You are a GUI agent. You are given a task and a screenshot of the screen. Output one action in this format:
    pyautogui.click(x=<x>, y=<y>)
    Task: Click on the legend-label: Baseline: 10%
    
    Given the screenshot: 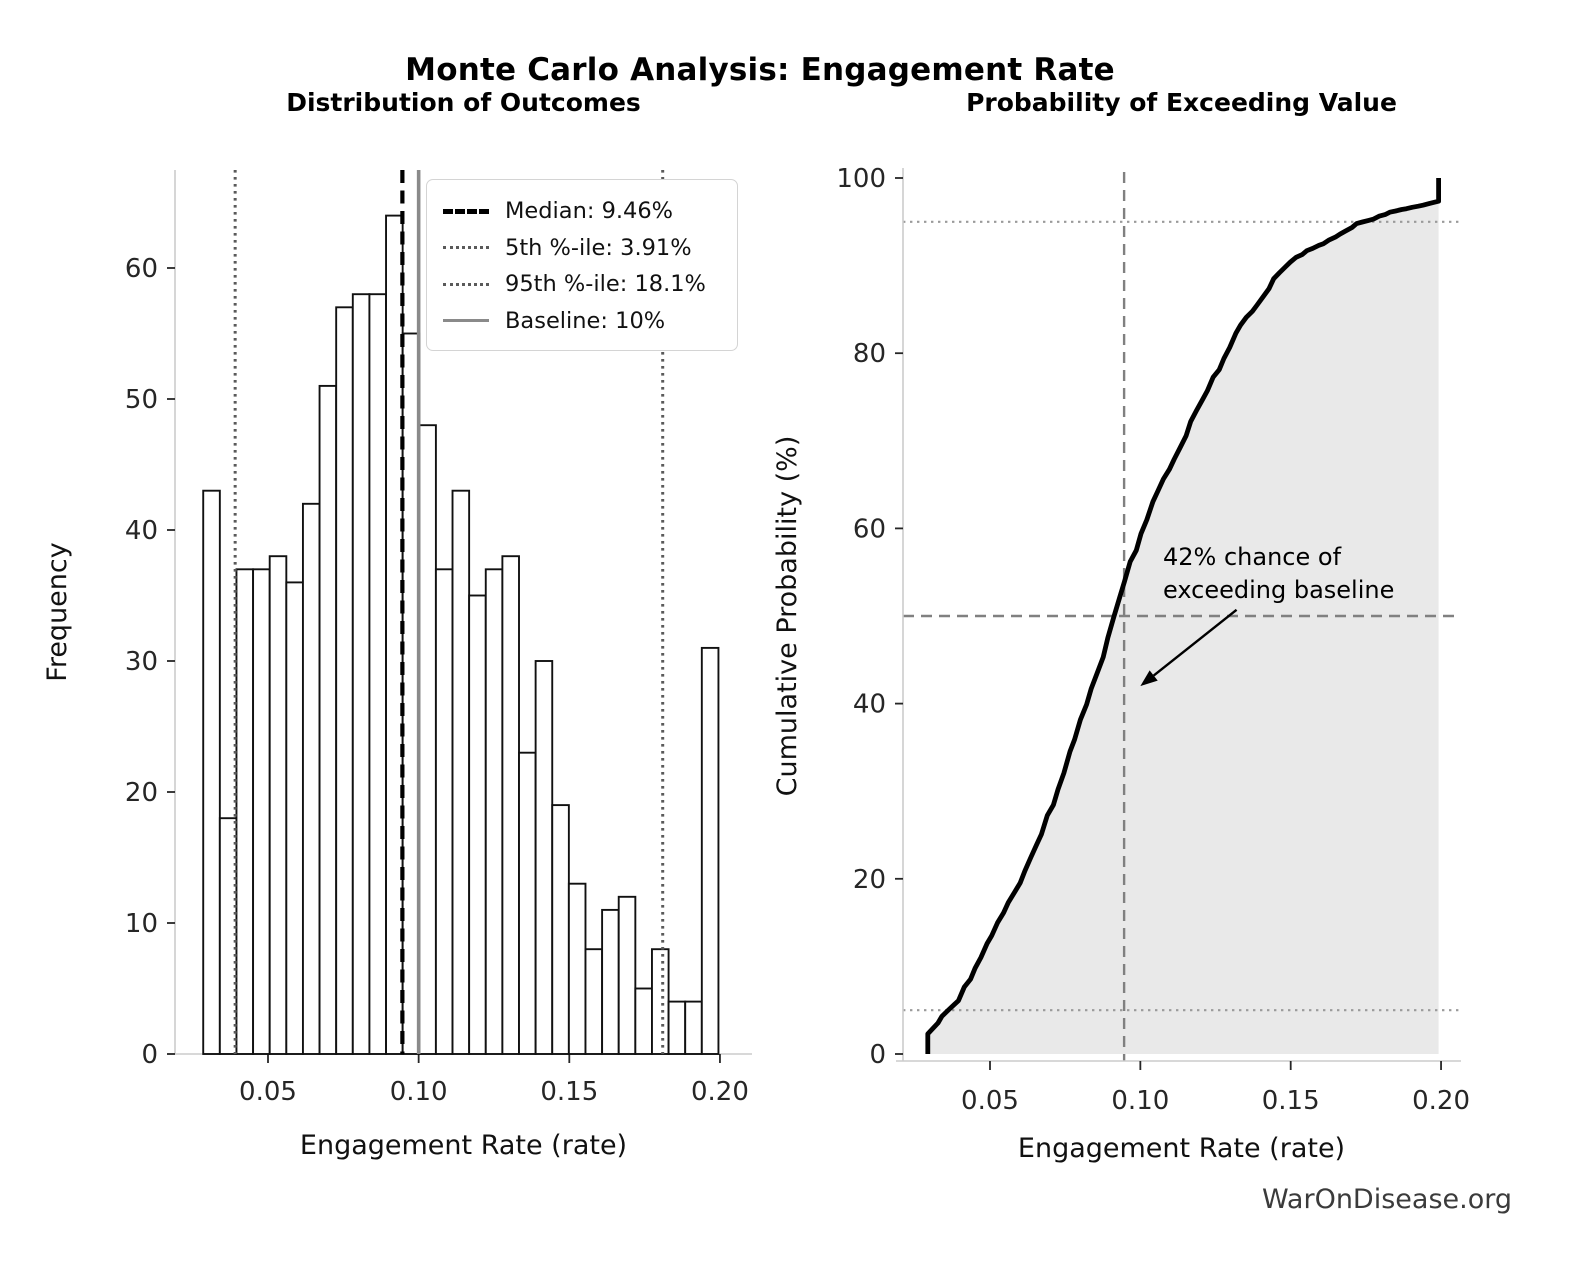 What is the action you would take?
    pyautogui.click(x=585, y=320)
    